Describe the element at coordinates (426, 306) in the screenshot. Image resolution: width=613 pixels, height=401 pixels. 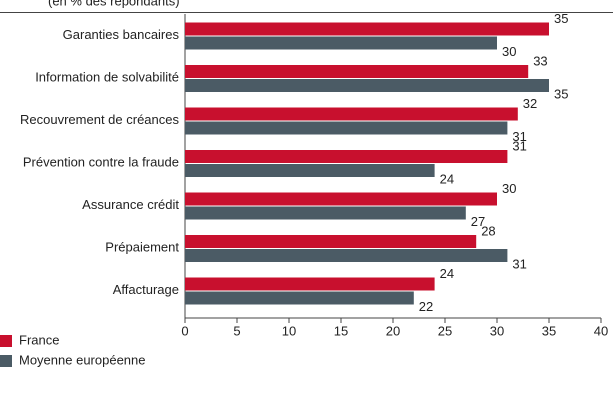
I see `value-label: 22` at that location.